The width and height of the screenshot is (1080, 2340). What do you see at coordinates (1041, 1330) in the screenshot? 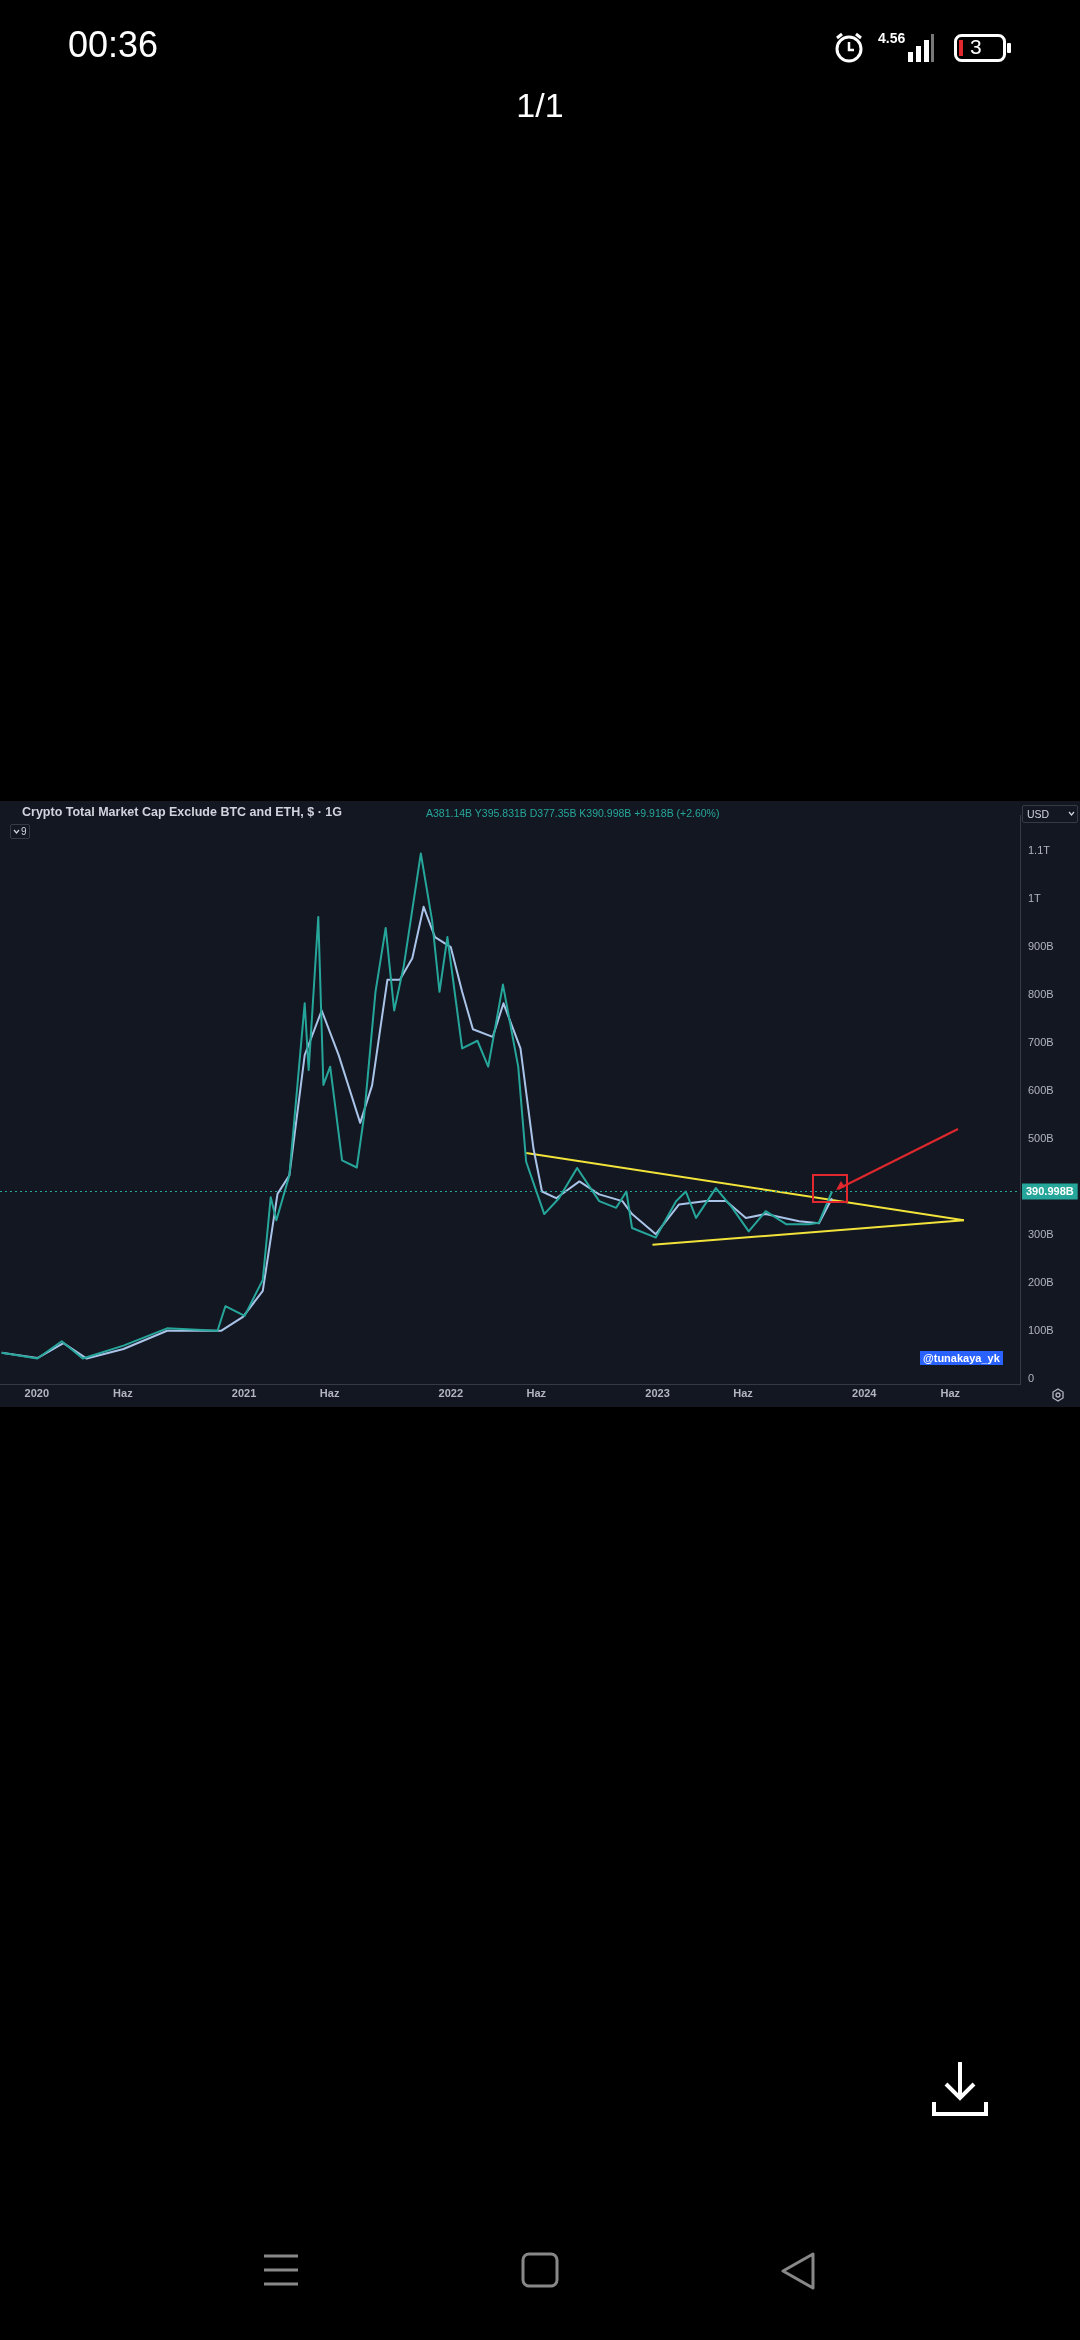
I see `y-tick-label: 100B` at bounding box center [1041, 1330].